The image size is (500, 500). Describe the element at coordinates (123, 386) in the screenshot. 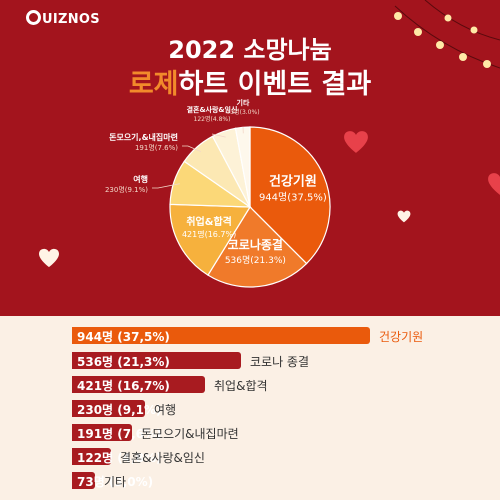

I see `bar-value-label: 421명 (16,7%)` at that location.